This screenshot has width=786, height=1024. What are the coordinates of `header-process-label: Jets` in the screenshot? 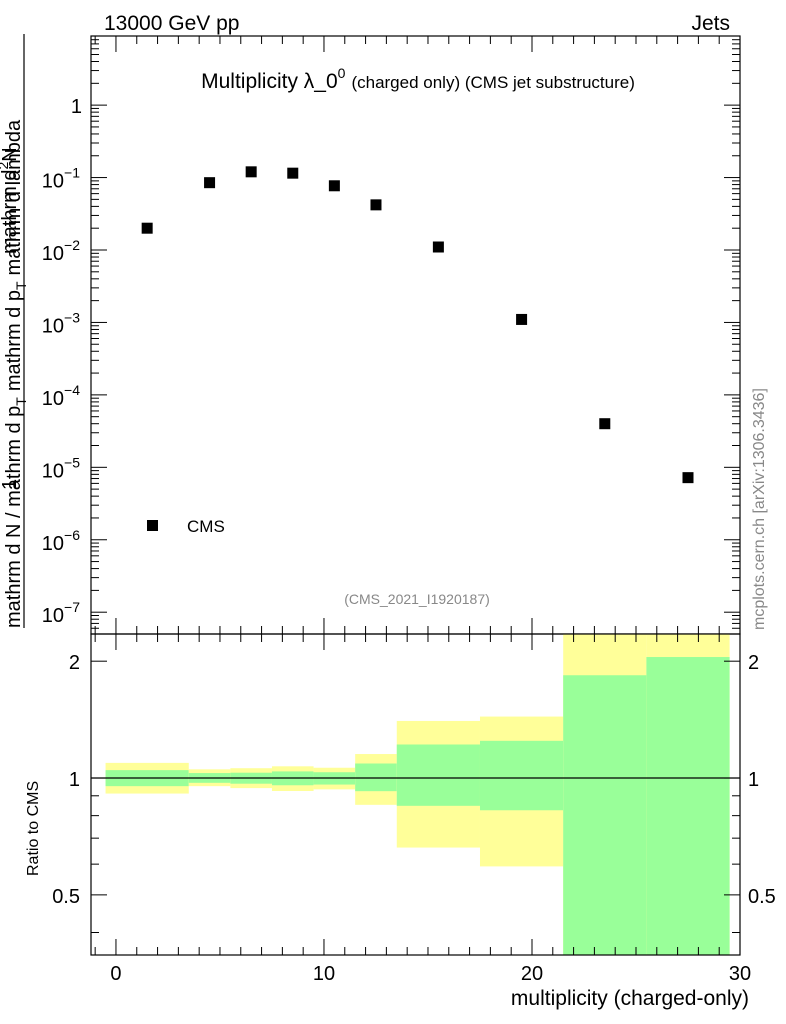 It's located at (710, 23).